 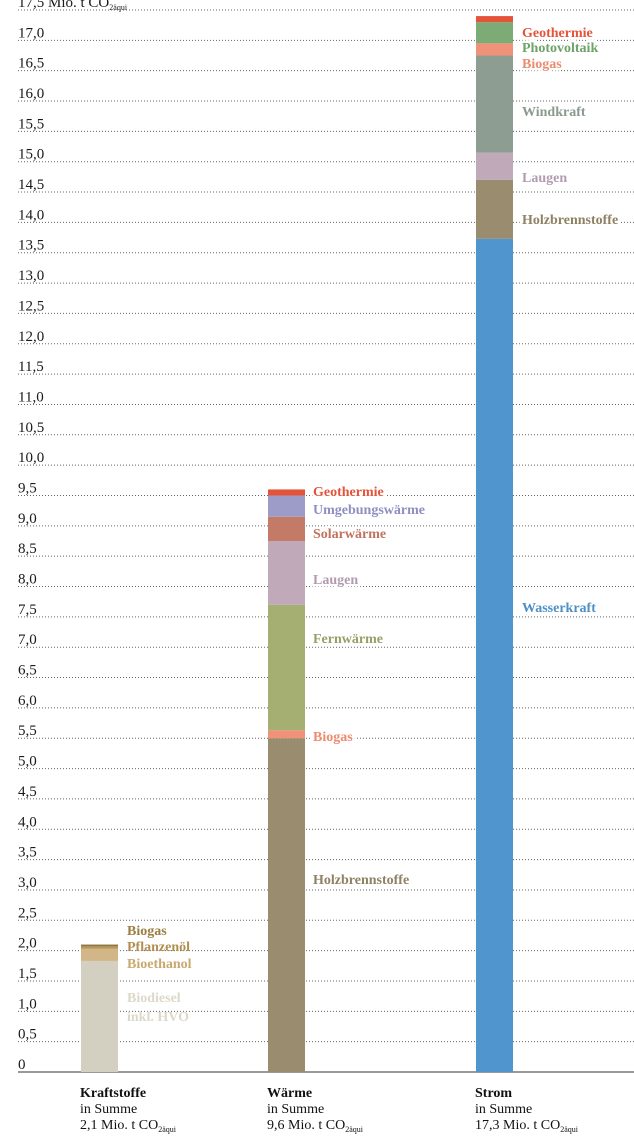 What do you see at coordinates (27, 519) in the screenshot?
I see `y-tick-label: 9,0` at bounding box center [27, 519].